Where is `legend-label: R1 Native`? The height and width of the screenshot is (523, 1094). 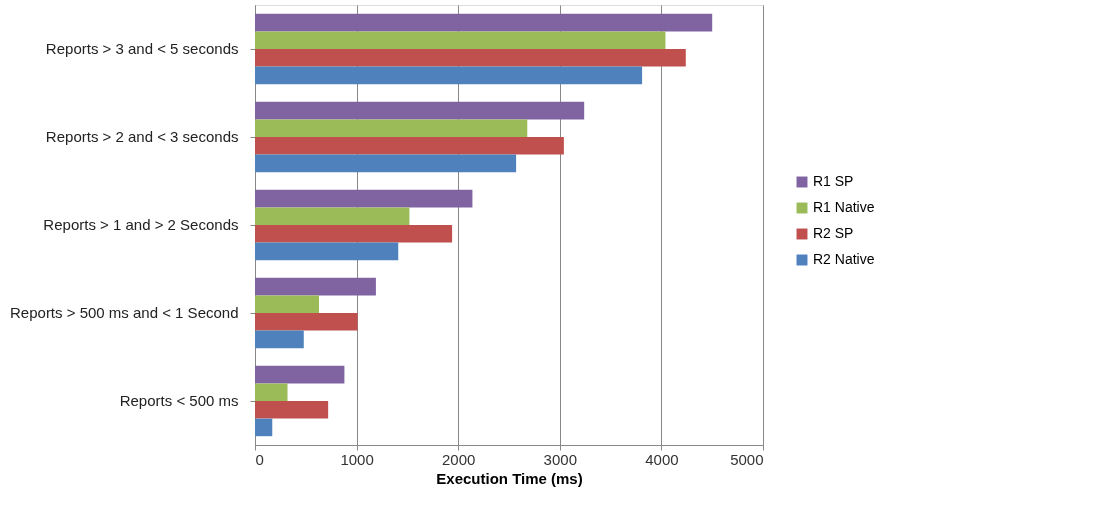 legend-label: R1 Native is located at coordinates (844, 207).